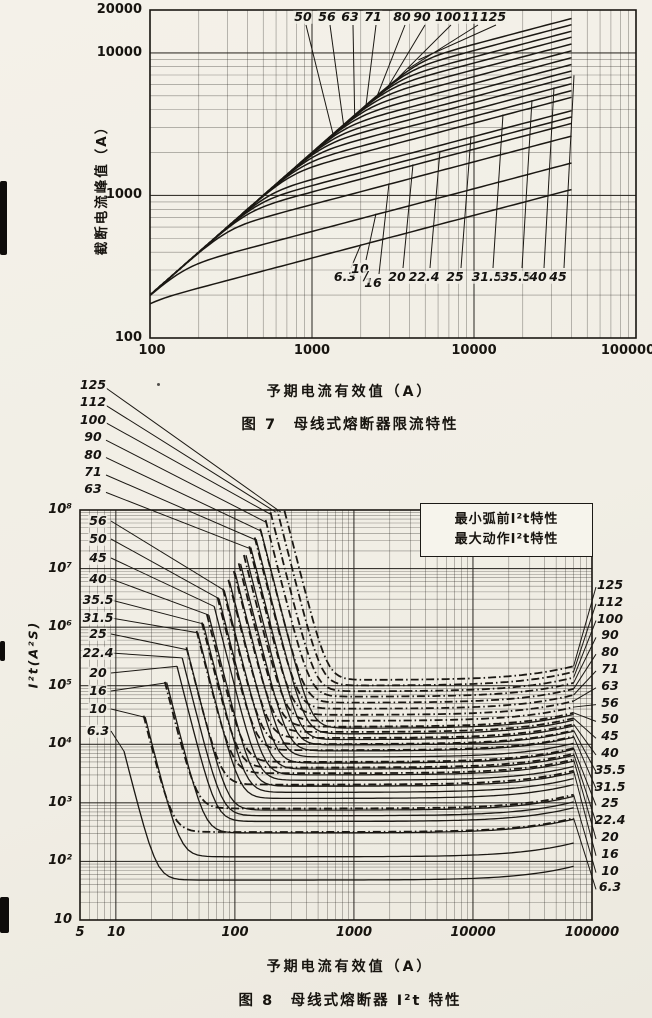 This screenshot has height=1018, width=652. I want to click on f8-right-label-71: 71, so click(610, 668).